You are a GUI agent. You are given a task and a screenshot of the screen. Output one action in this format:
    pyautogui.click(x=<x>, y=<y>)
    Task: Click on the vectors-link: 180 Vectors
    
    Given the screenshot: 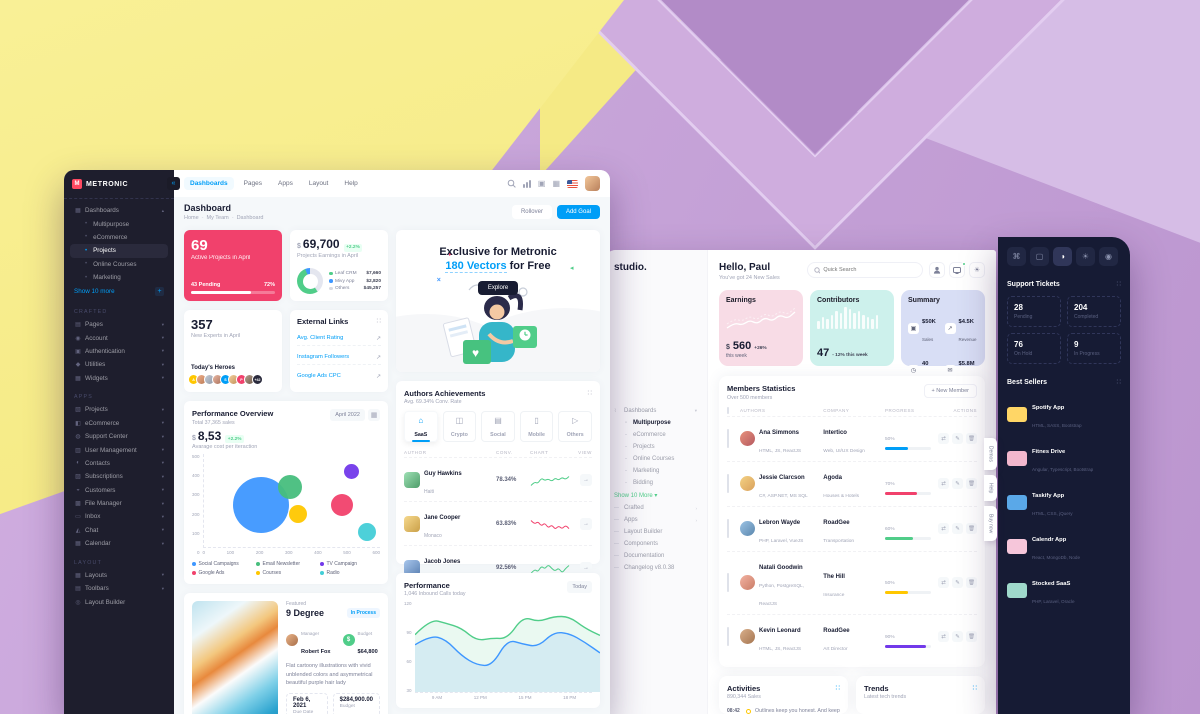 What is the action you would take?
    pyautogui.click(x=476, y=266)
    